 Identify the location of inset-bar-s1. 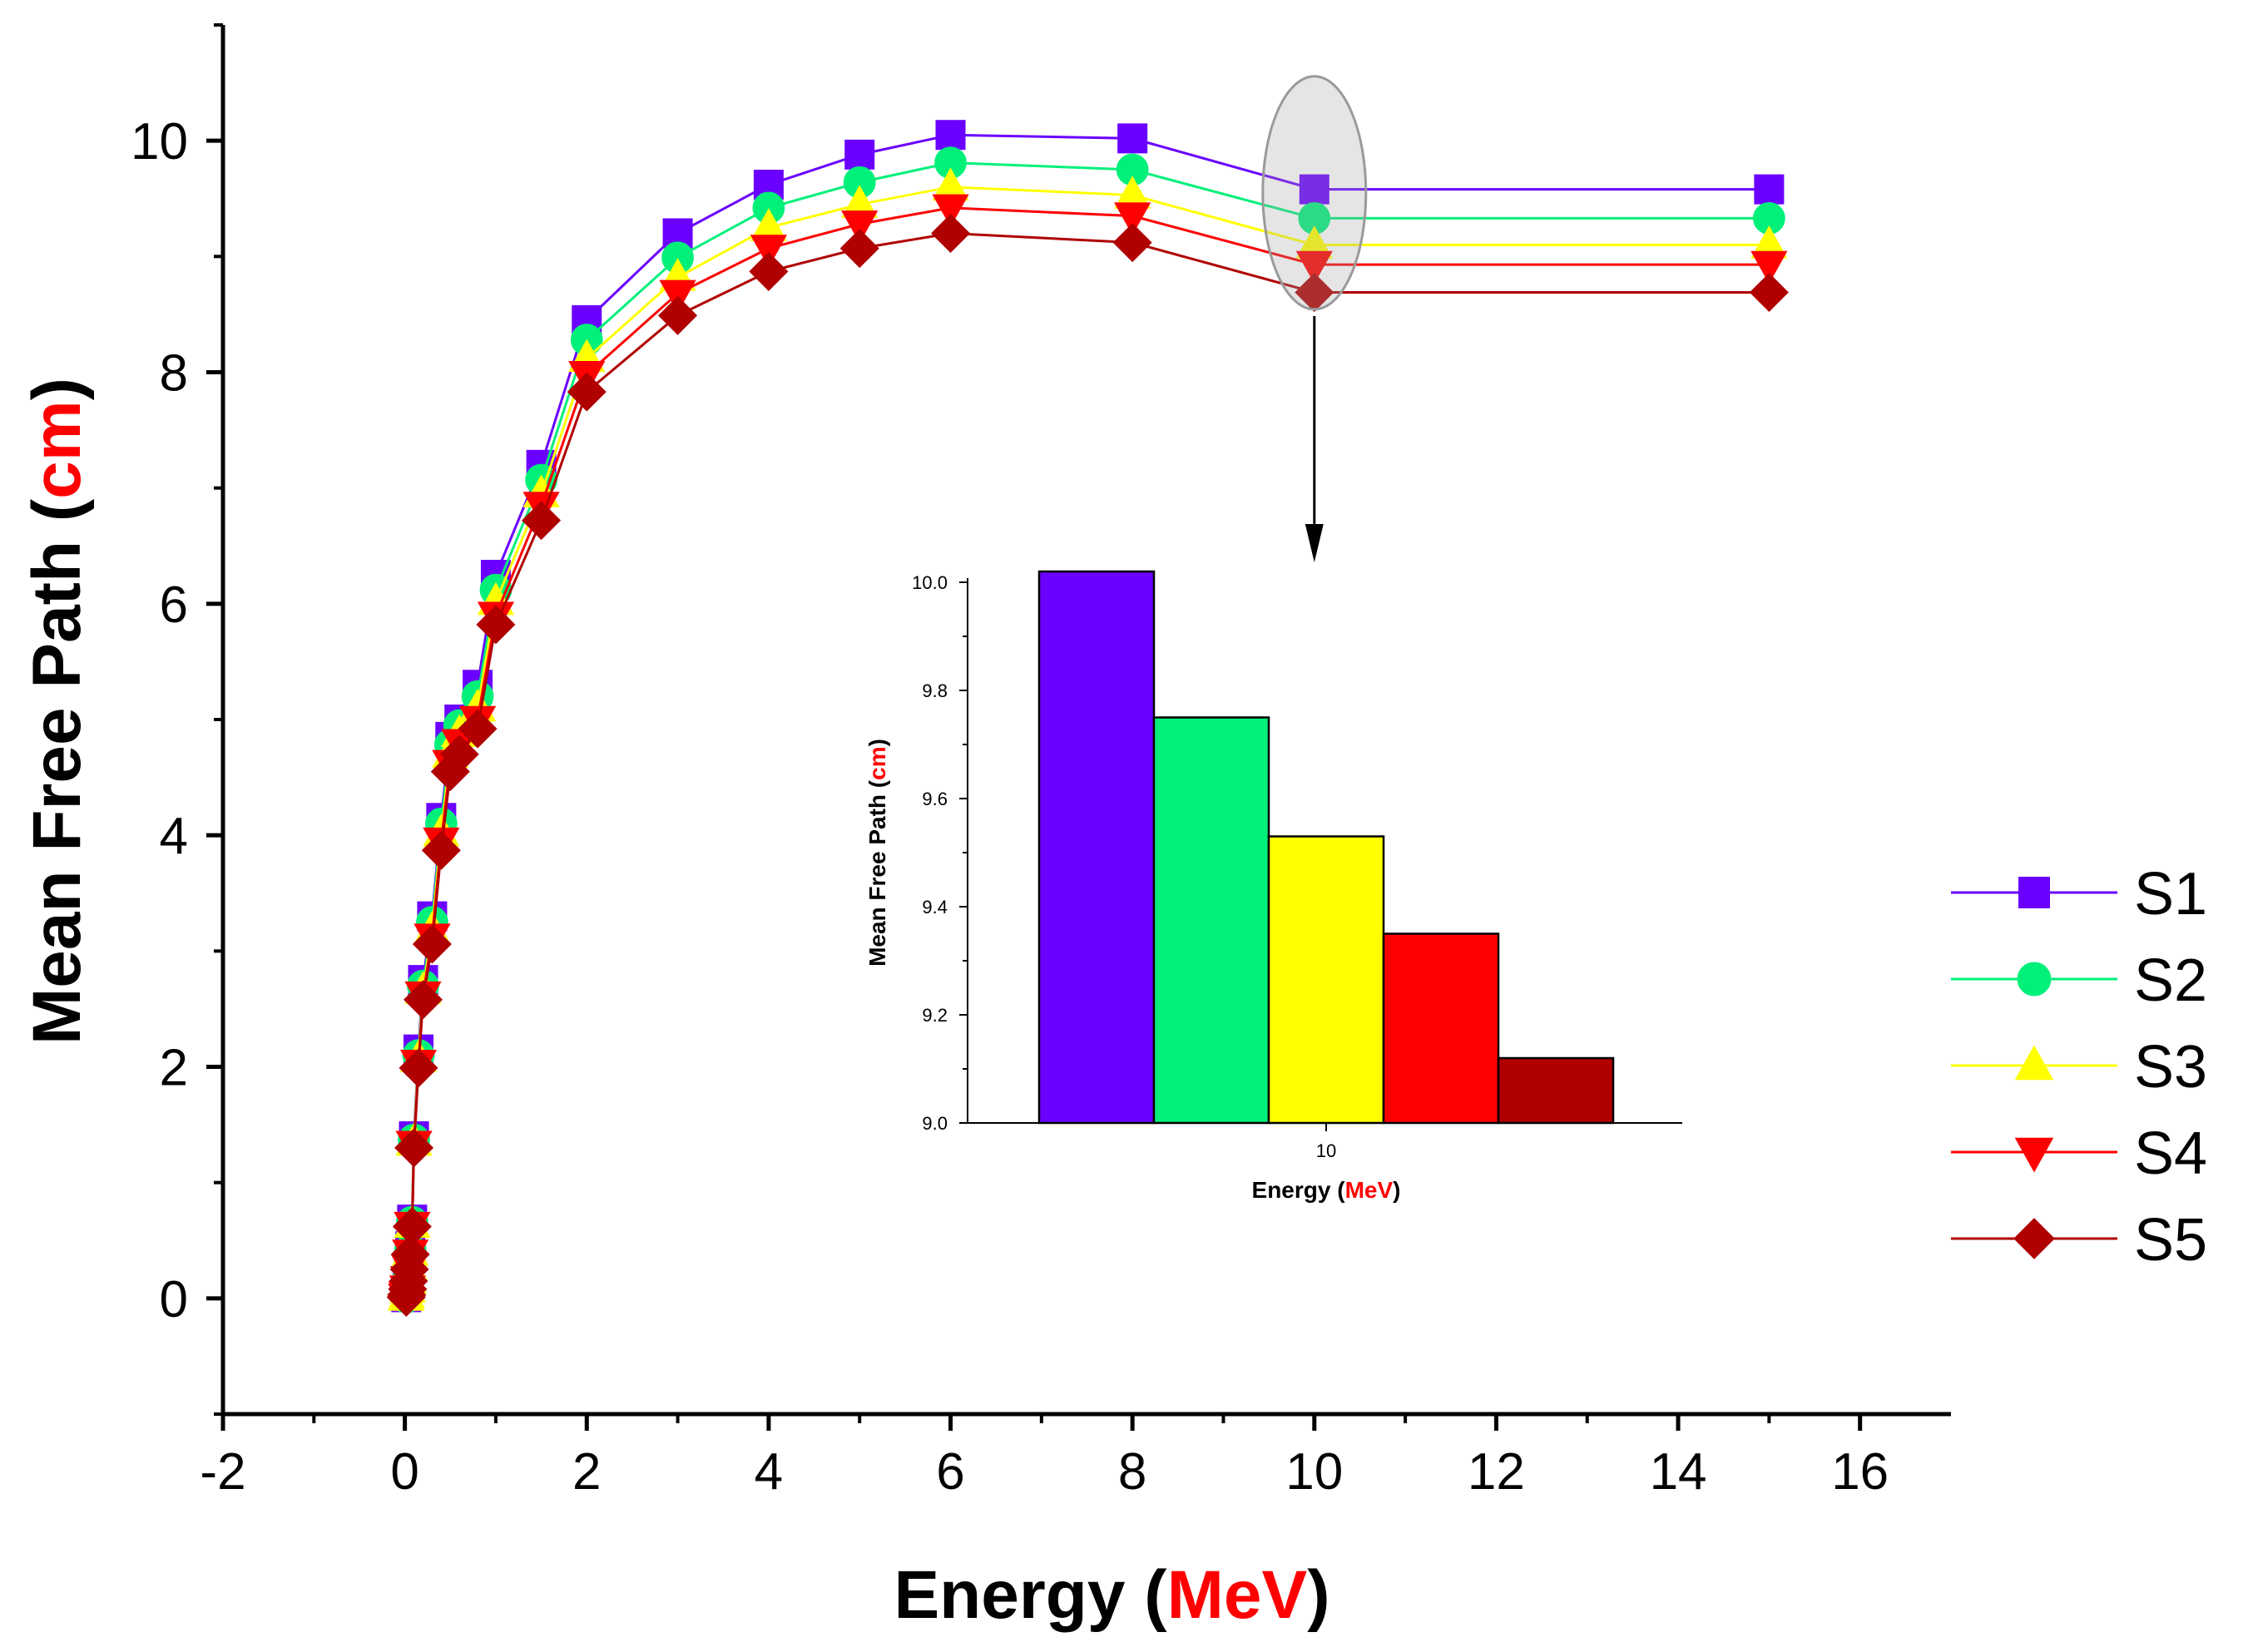
(1097, 847).